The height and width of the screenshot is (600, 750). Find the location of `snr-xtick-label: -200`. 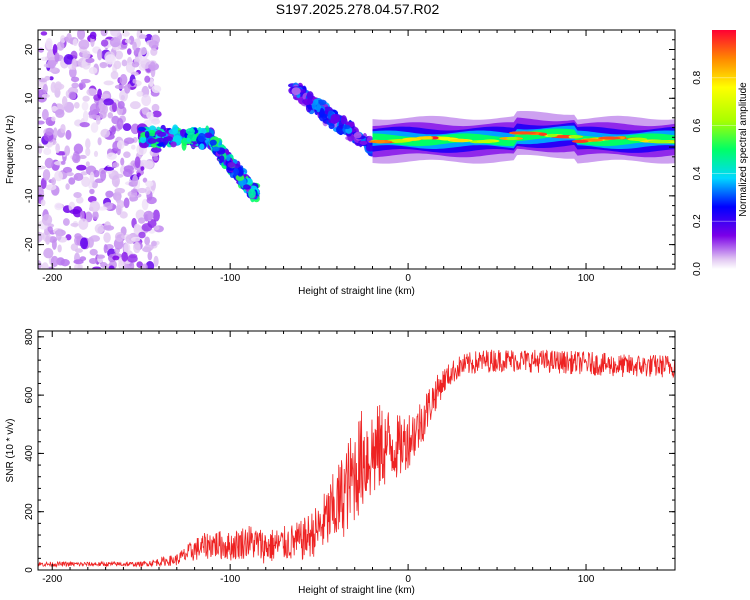

snr-xtick-label: -200 is located at coordinates (52, 579).